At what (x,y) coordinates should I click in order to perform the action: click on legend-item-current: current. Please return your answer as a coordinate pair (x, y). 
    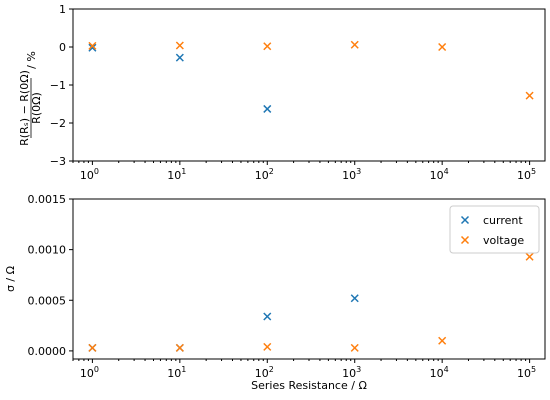
    Looking at the image, I should click on (491, 220).